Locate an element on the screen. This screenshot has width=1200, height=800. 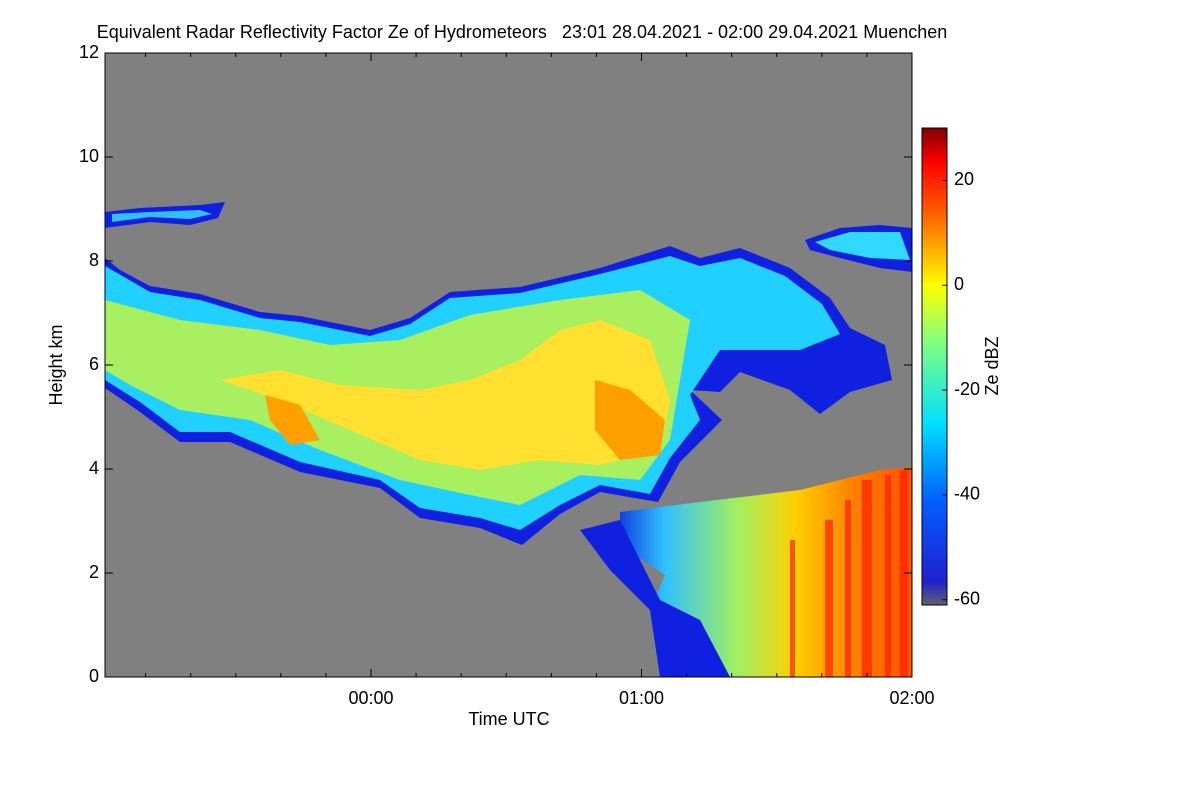
colorbar-tick-label: 0 is located at coordinates (959, 284).